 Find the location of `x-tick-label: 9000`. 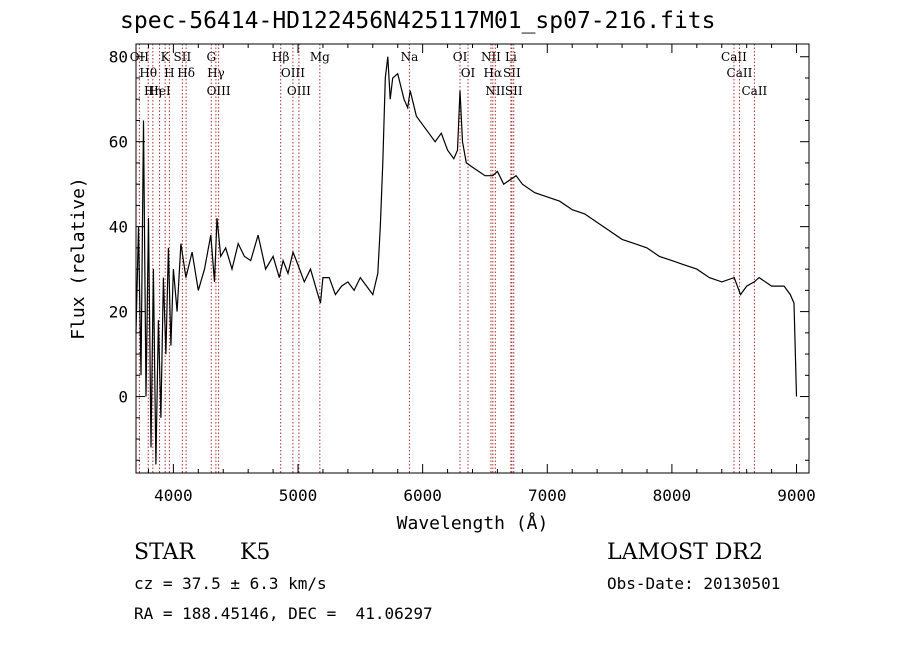

x-tick-label: 9000 is located at coordinates (796, 495).